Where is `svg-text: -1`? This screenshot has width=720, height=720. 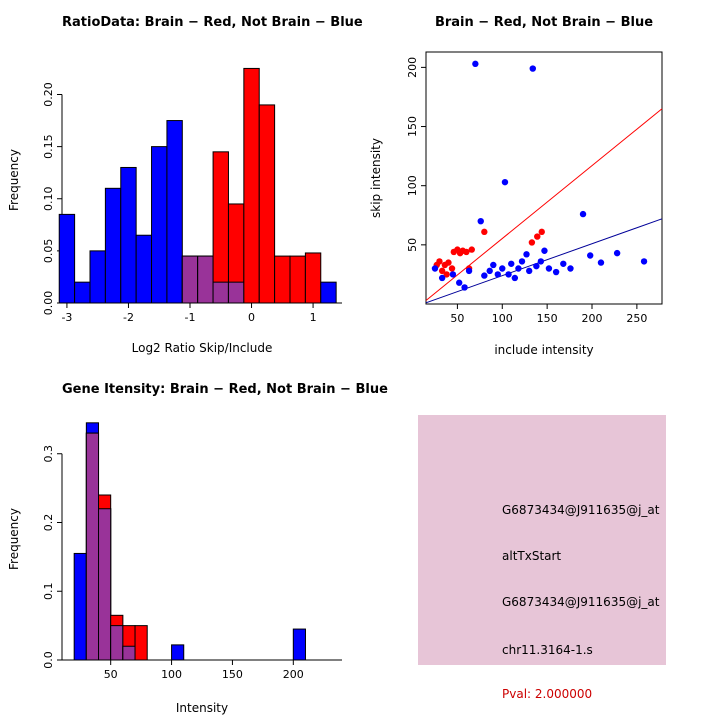 svg-text: -1 is located at coordinates (190, 317).